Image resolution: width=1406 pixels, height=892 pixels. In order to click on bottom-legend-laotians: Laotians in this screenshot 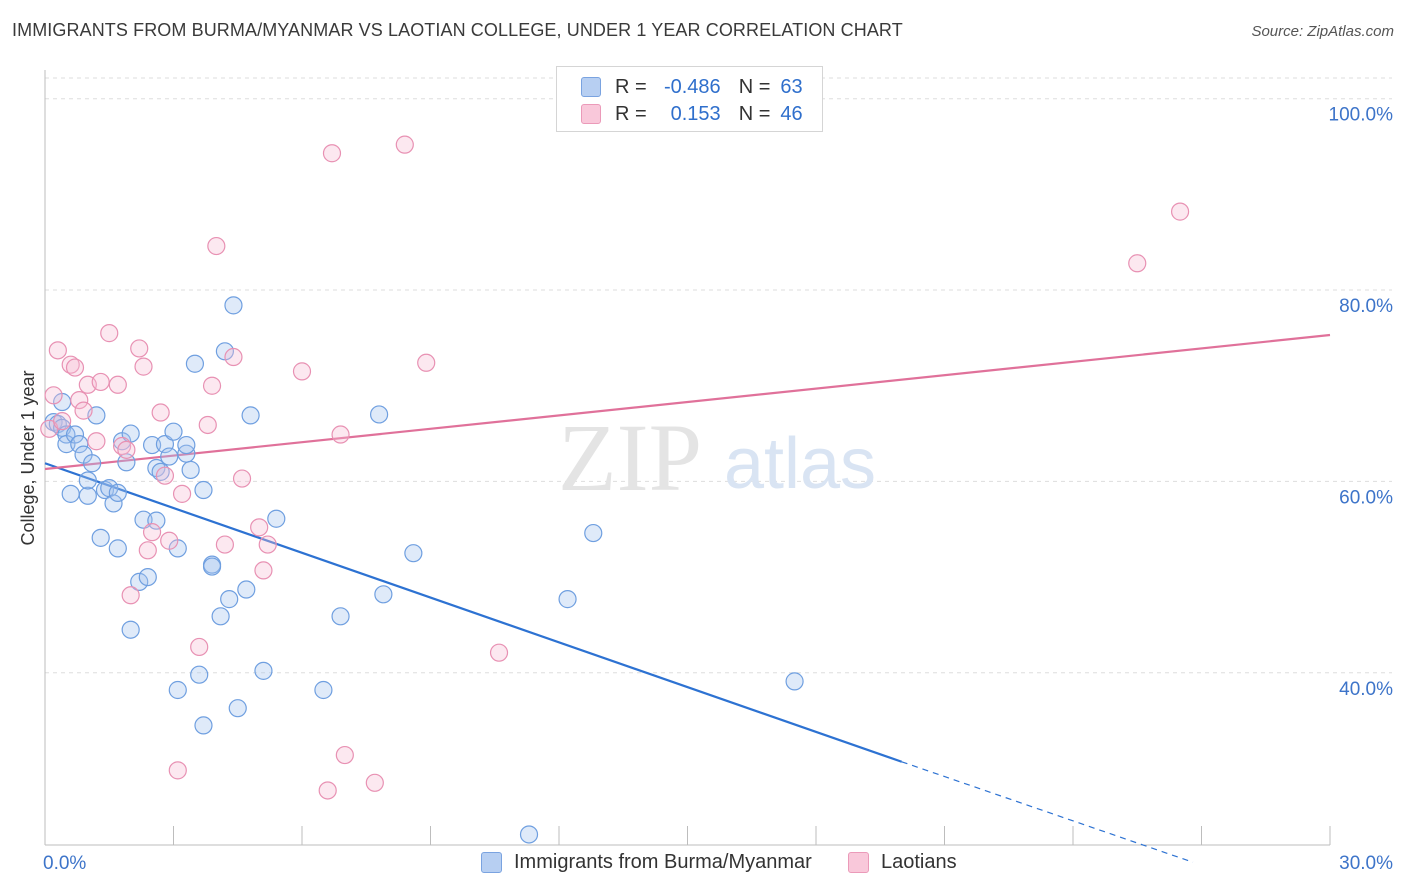, I will do `click(902, 862)`.